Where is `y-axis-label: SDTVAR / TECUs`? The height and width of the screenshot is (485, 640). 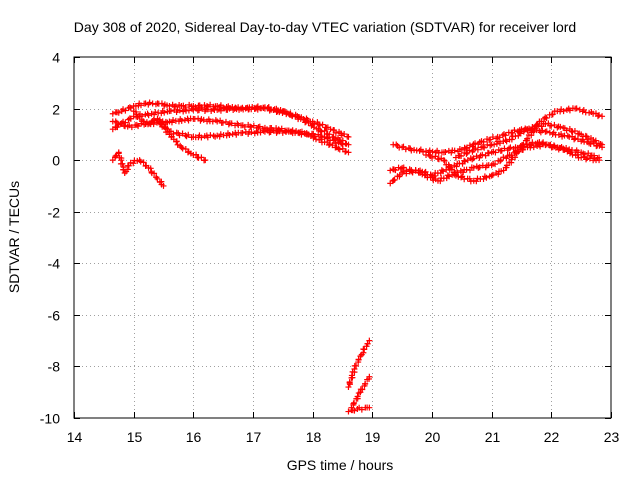 y-axis-label: SDTVAR / TECUs is located at coordinates (14, 237).